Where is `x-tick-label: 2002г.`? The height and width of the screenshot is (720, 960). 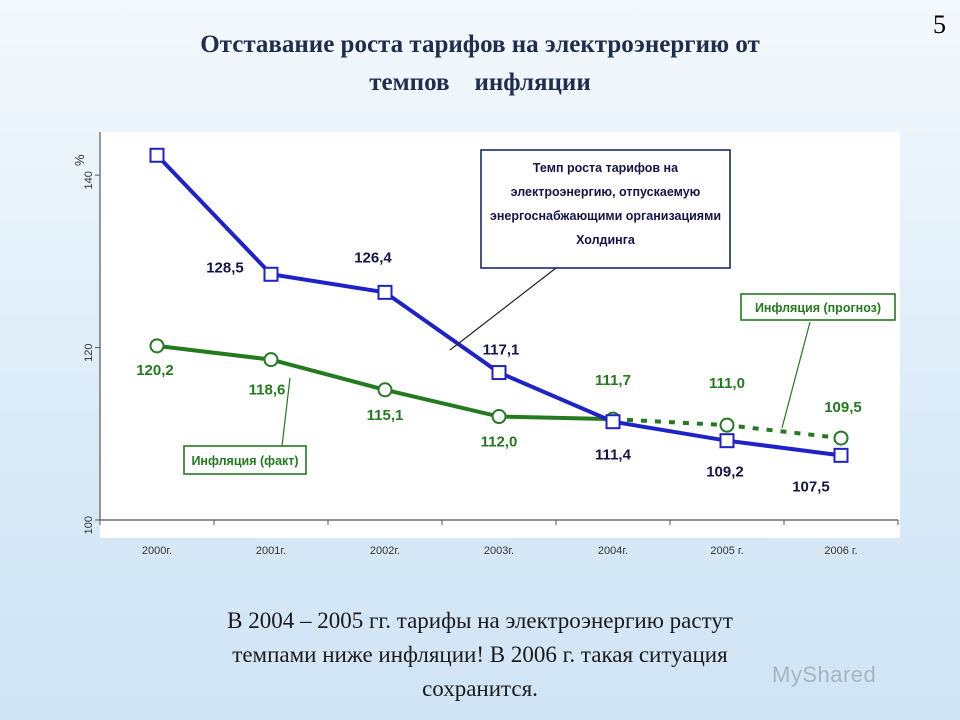 x-tick-label: 2002г. is located at coordinates (385, 551).